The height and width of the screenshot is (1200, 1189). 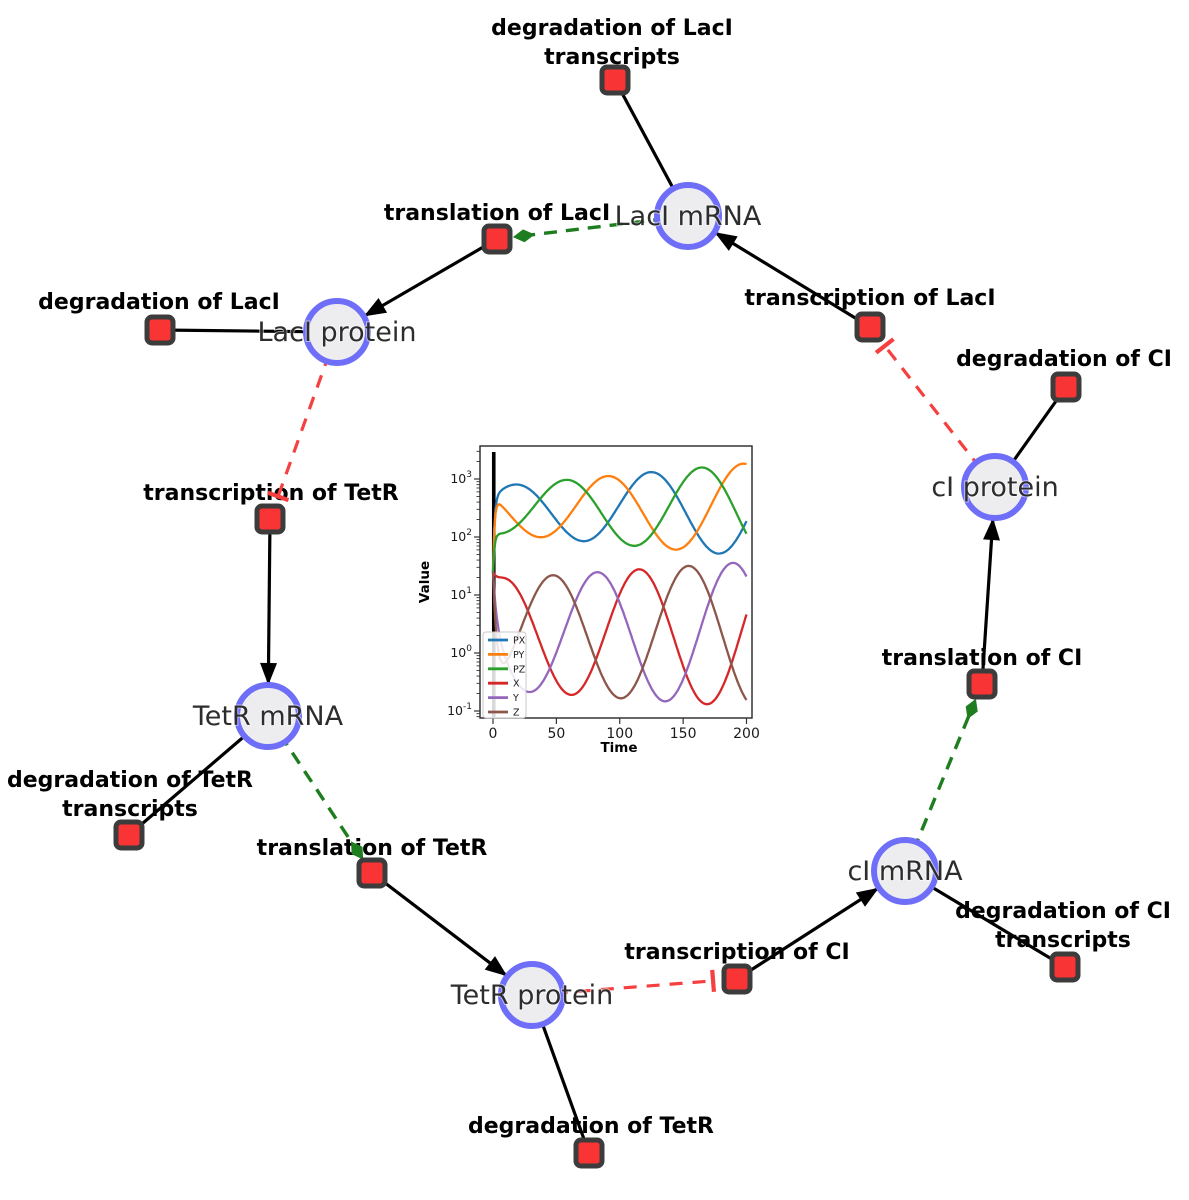 I want to click on reaction-label-translation_LacI: translation of LacI, so click(x=497, y=213).